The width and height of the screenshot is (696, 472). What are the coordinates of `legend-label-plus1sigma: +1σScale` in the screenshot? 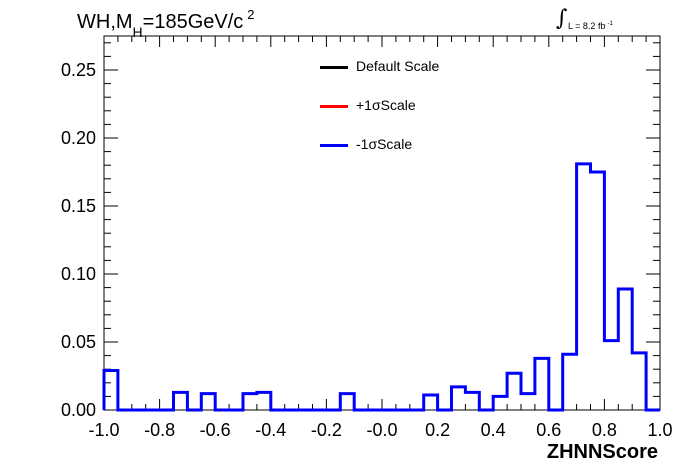 It's located at (386, 105).